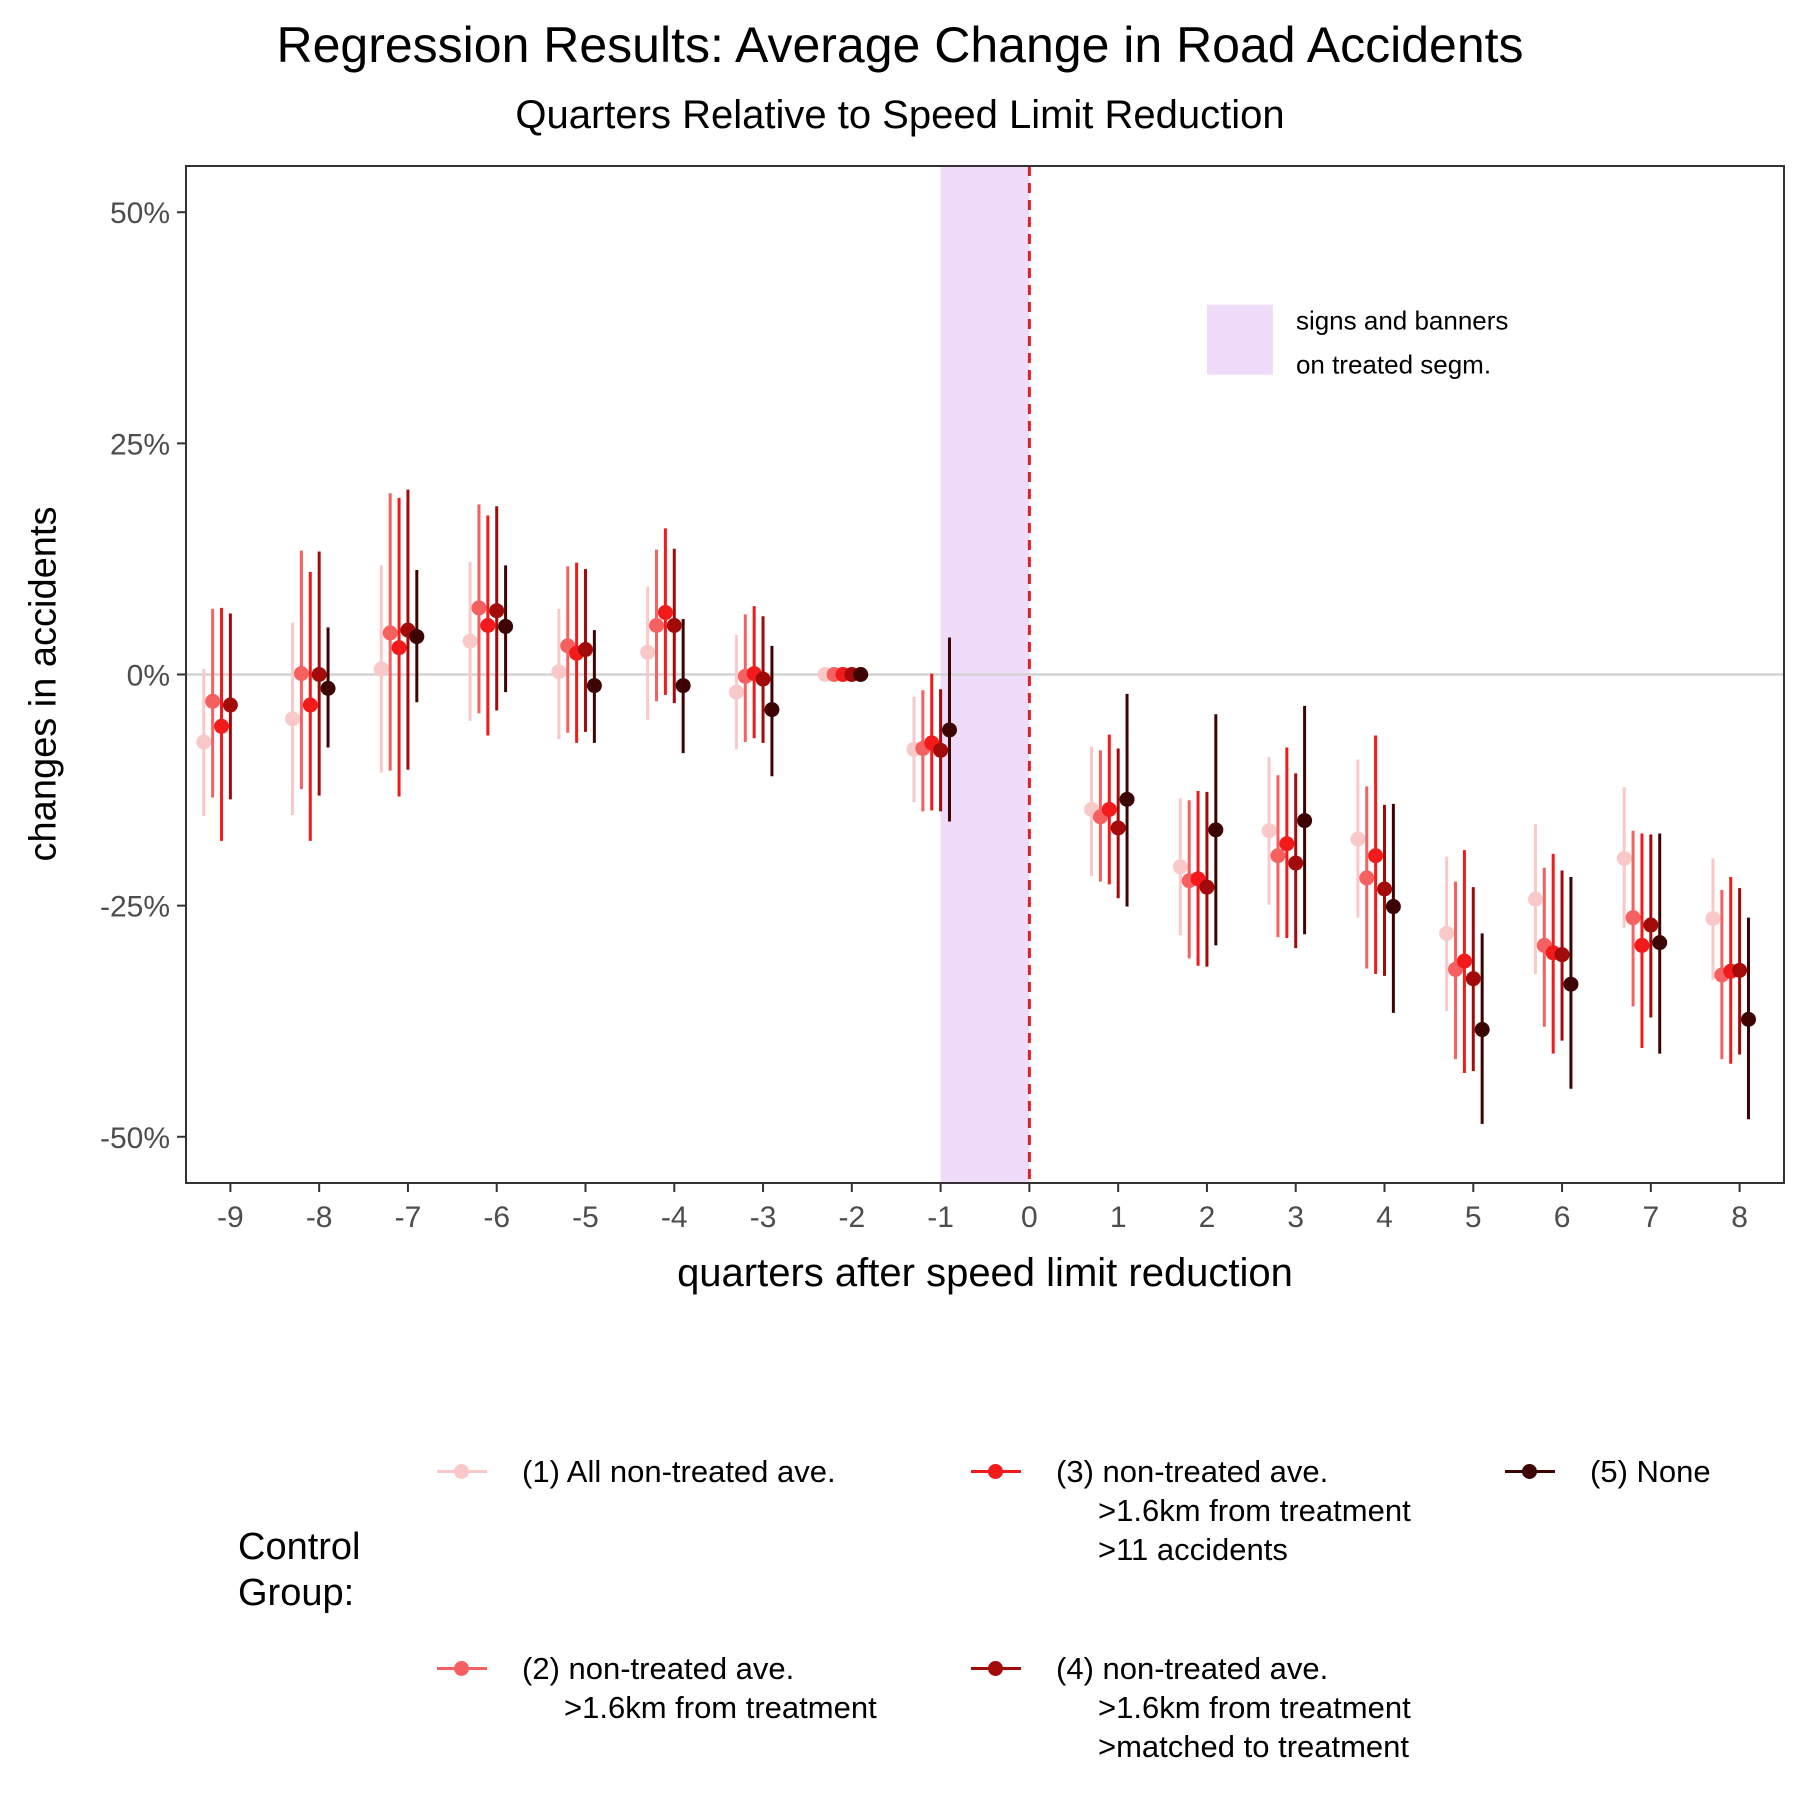  I want to click on y-tick-label: -25%, so click(135, 907).